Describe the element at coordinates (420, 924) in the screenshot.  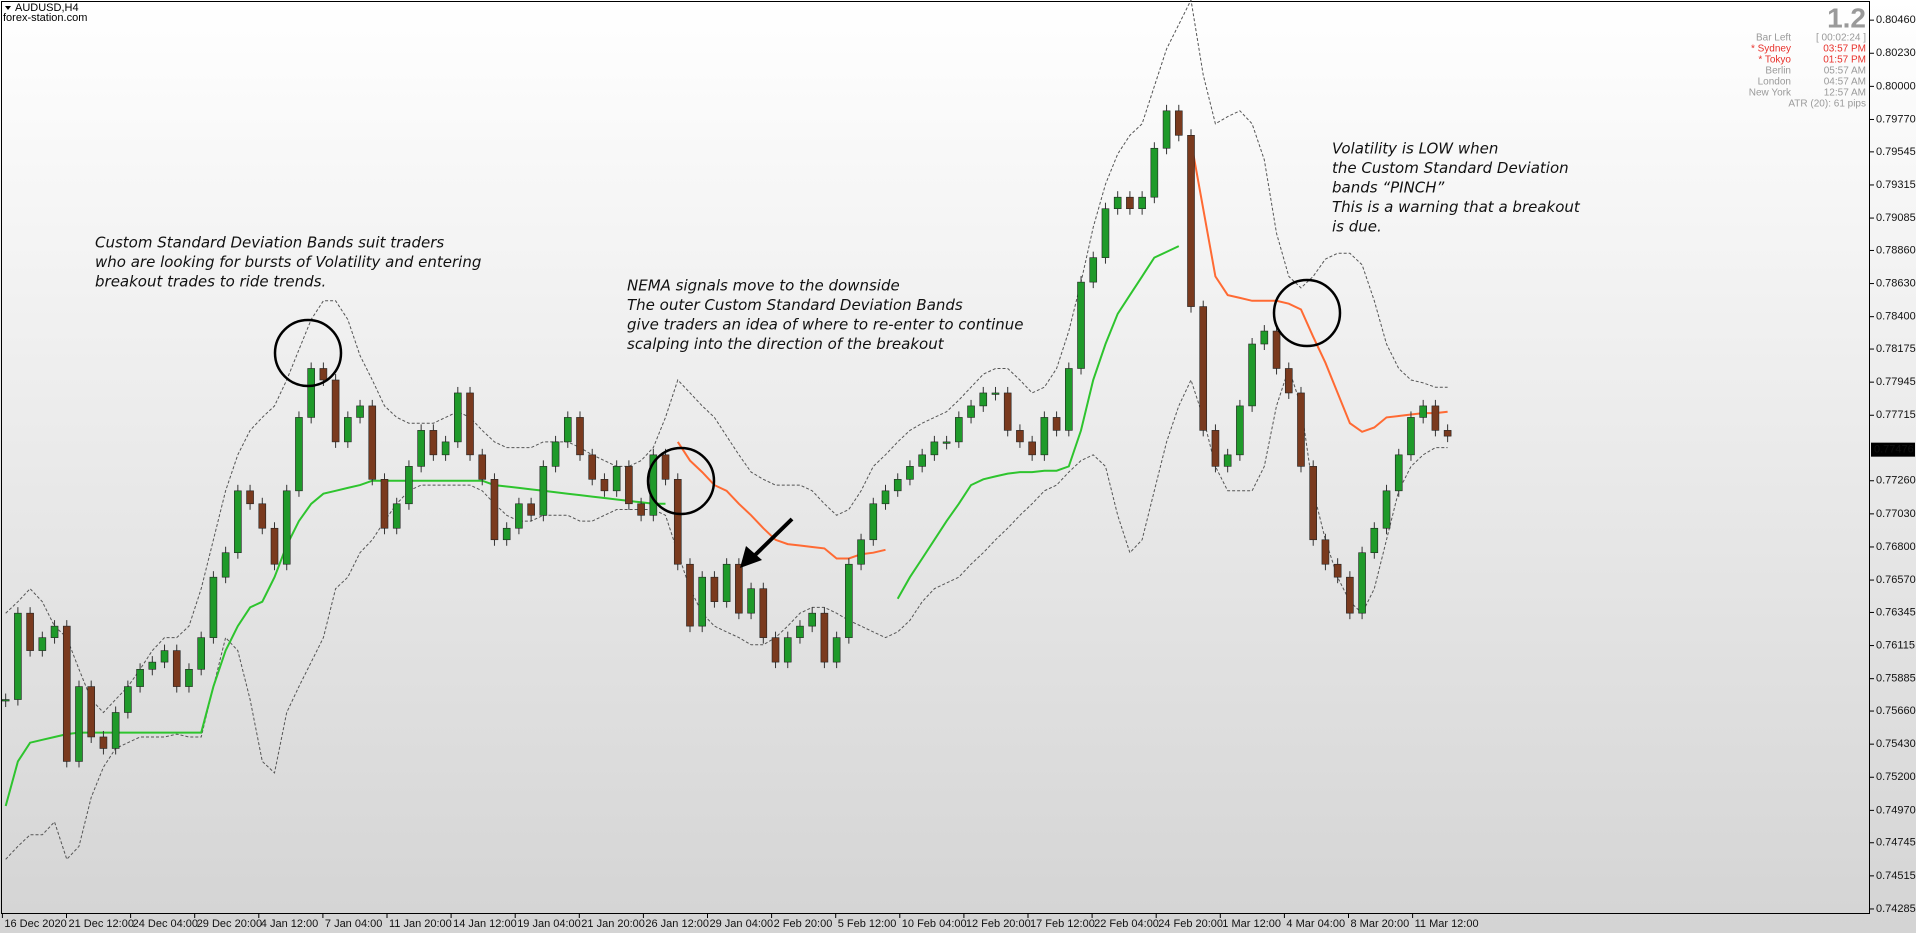
I see `x-tick-label: 11 Jan 20:00` at that location.